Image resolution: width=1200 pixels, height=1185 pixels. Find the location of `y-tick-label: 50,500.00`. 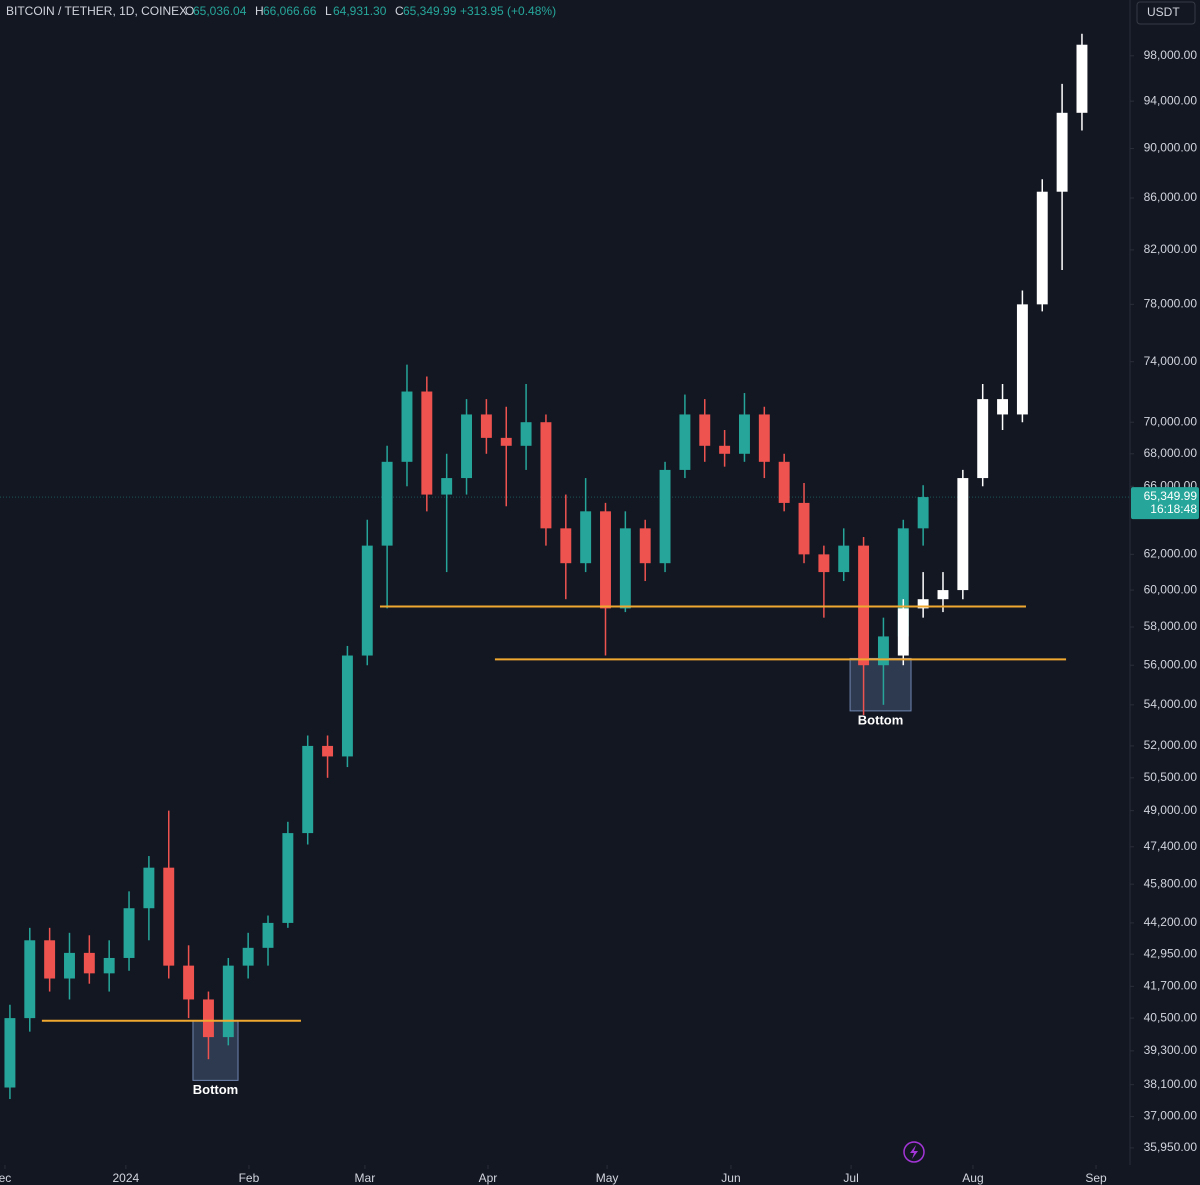

y-tick-label: 50,500.00 is located at coordinates (1171, 777).